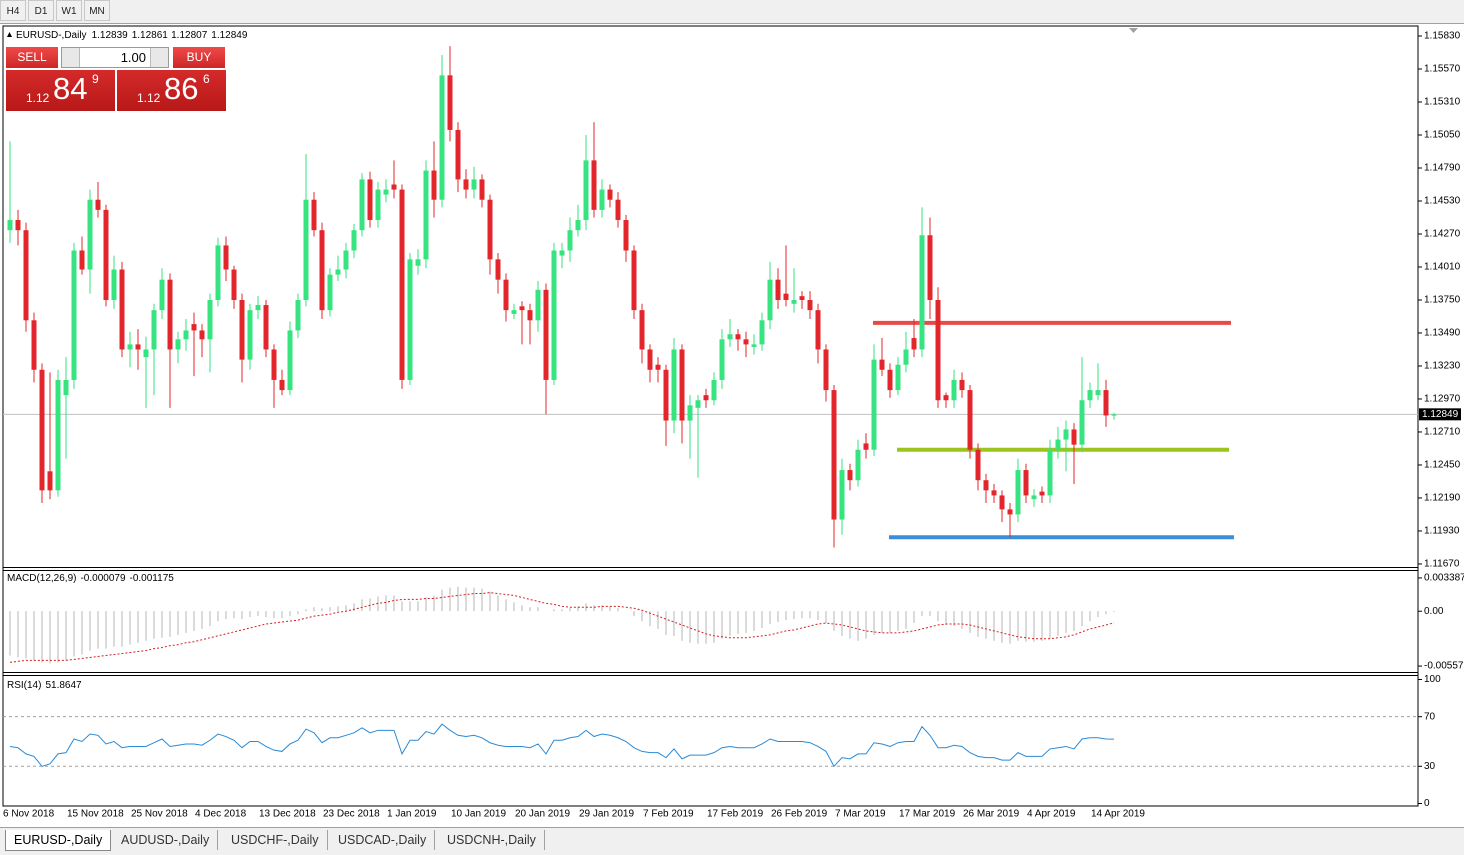 This screenshot has height=855, width=1464. What do you see at coordinates (13, 10) in the screenshot?
I see `timeframe-button: H4` at bounding box center [13, 10].